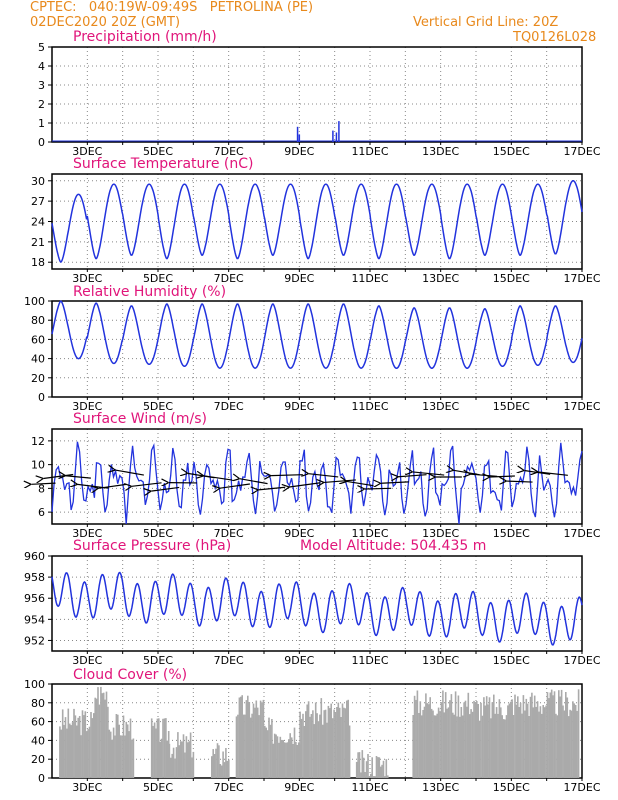  I want to click on run-code-label: TQ0126L028, so click(555, 37).